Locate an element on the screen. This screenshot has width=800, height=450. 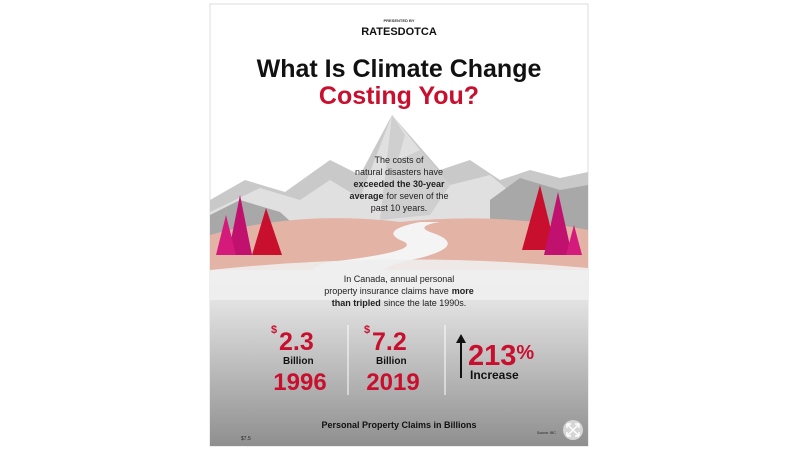
mountain-shade is located at coordinates (415, 167).